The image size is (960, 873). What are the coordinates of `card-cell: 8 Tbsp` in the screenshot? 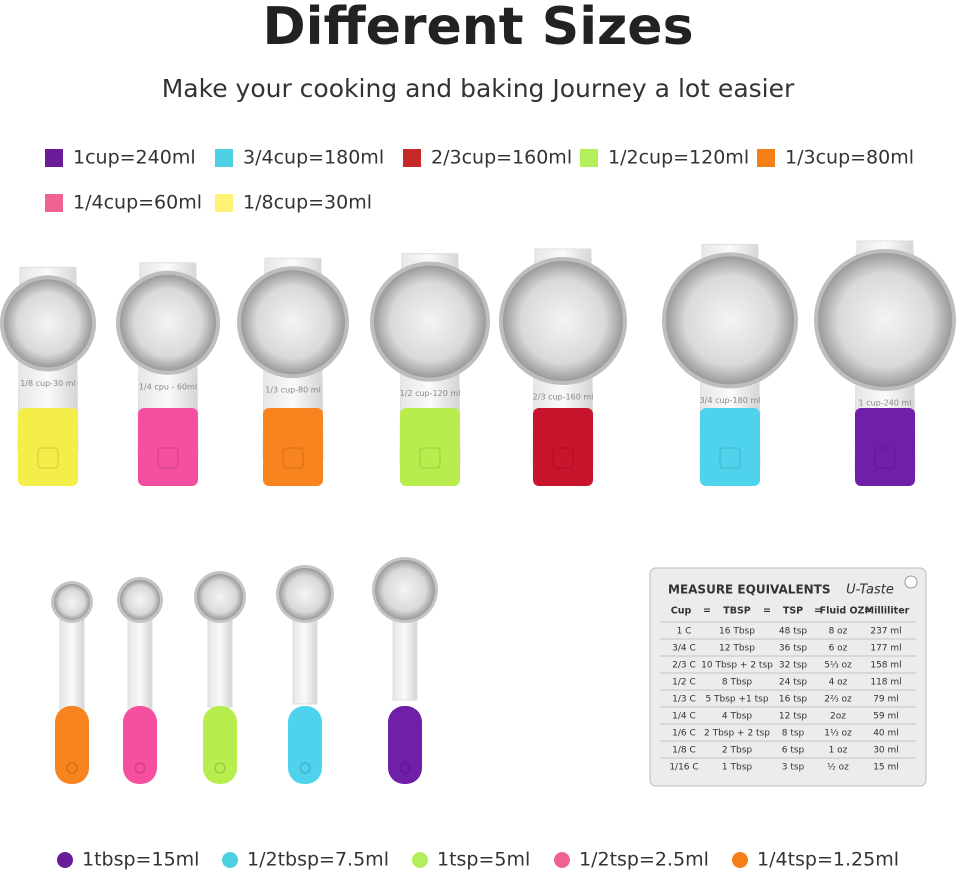 It's located at (737, 683).